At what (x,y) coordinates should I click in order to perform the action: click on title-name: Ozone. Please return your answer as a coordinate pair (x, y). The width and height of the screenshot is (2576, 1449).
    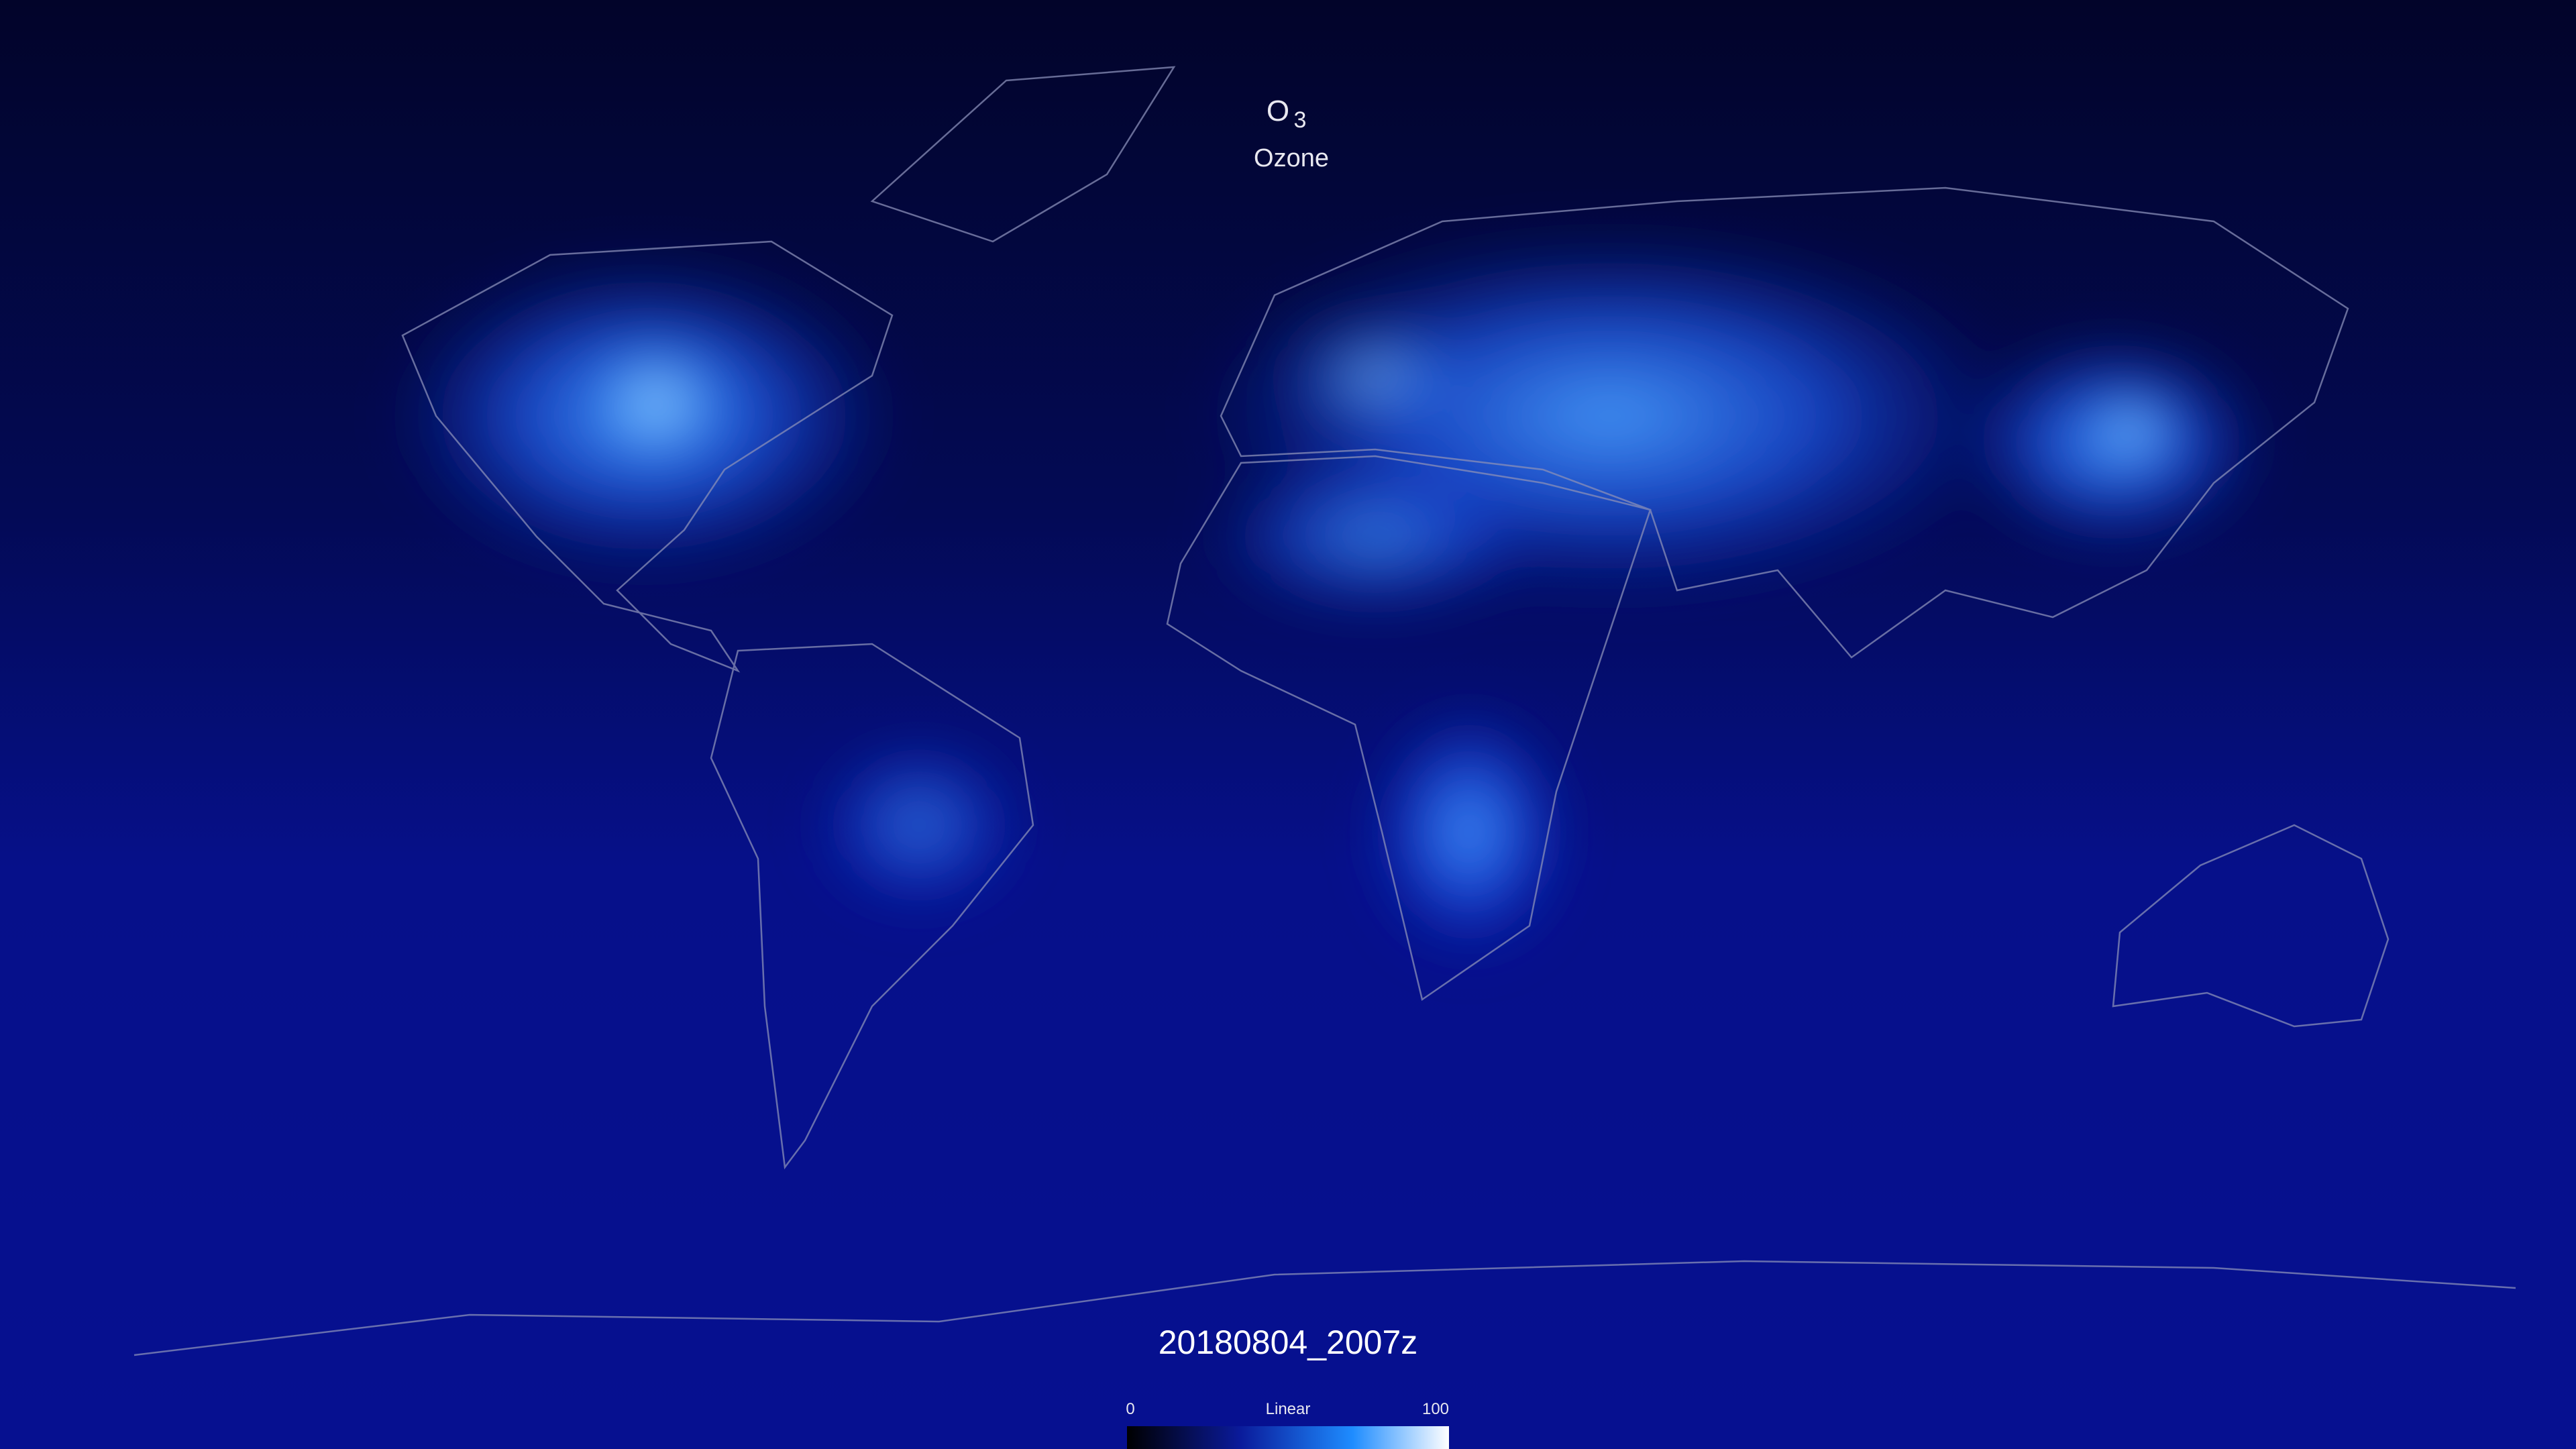
    Looking at the image, I should click on (1291, 158).